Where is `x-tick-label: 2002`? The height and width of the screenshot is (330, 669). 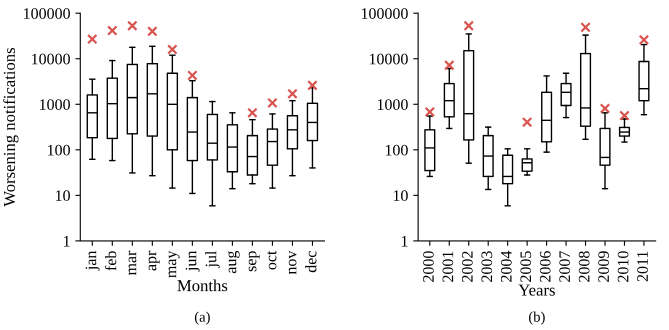
x-tick-label: 2002 is located at coordinates (467, 267).